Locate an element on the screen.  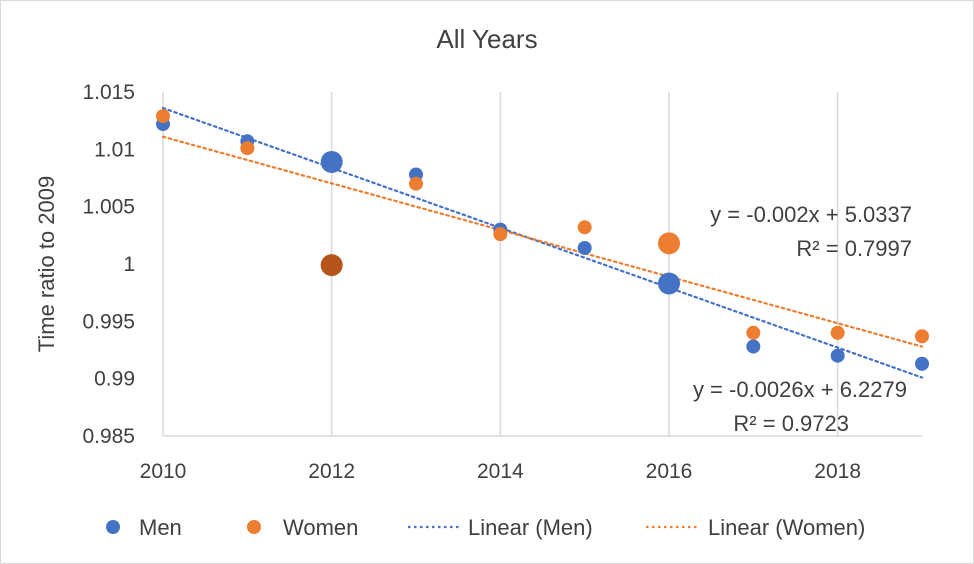
legend-marker-men is located at coordinates (113, 527).